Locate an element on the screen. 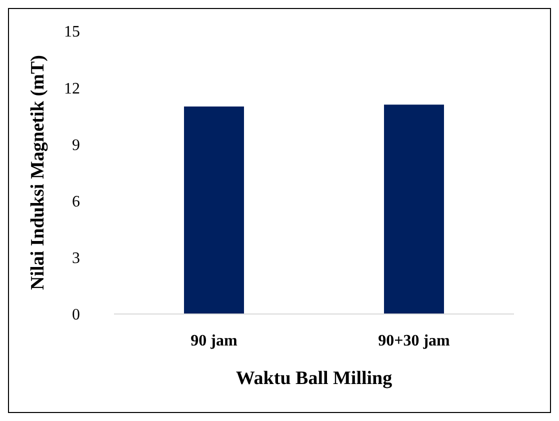 This screenshot has height=421, width=559. x-axis-title: Waktu Ball Milling is located at coordinates (314, 378).